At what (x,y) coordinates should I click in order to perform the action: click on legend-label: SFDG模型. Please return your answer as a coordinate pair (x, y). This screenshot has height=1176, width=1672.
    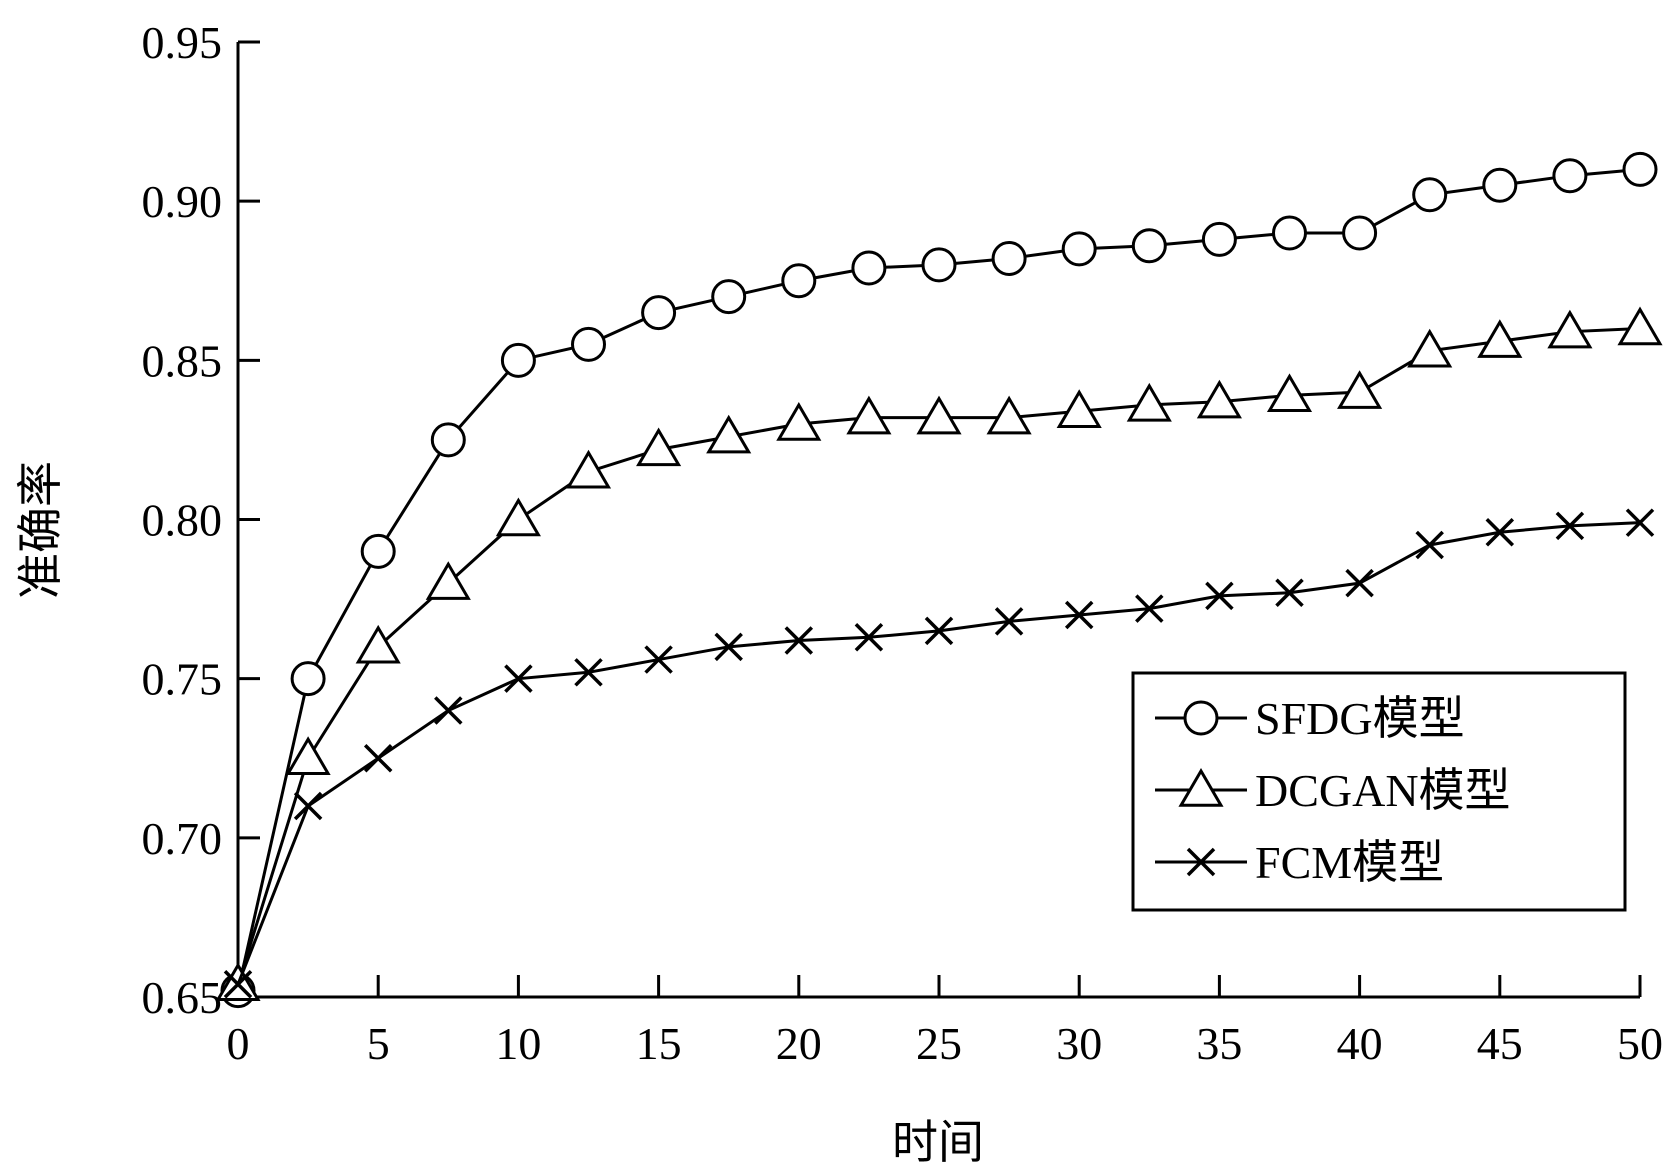
    Looking at the image, I should click on (1360, 718).